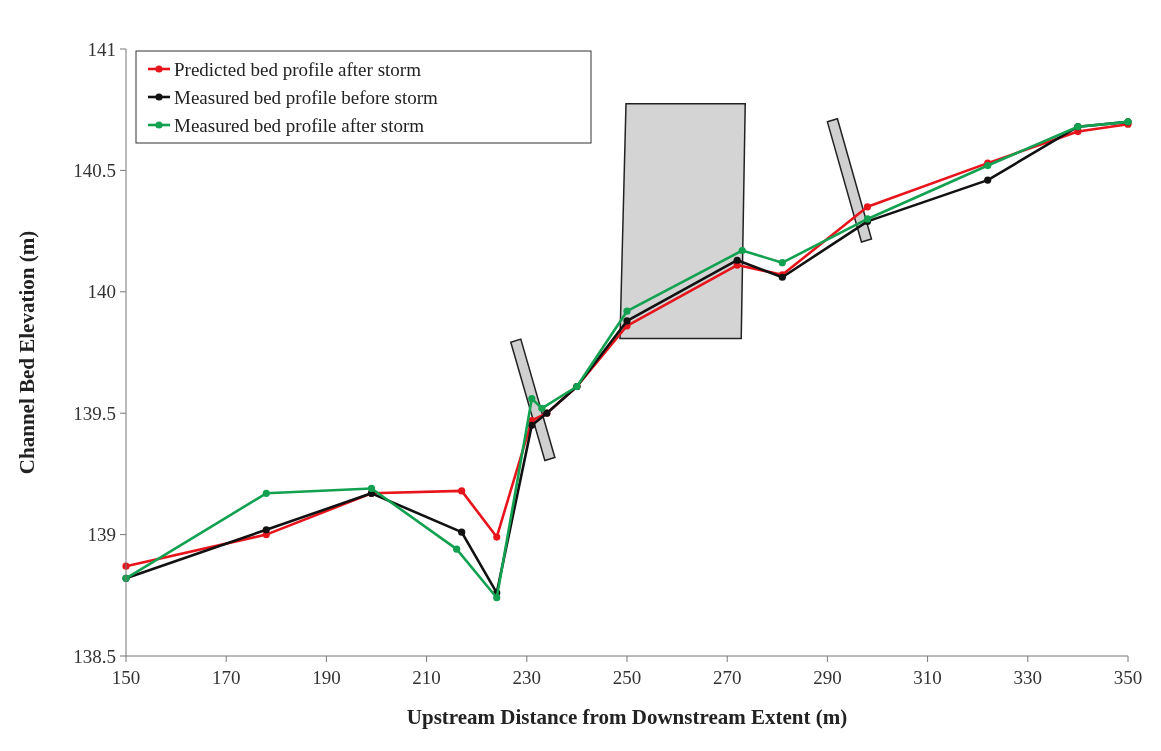  I want to click on y-tick-label: 141, so click(101, 49).